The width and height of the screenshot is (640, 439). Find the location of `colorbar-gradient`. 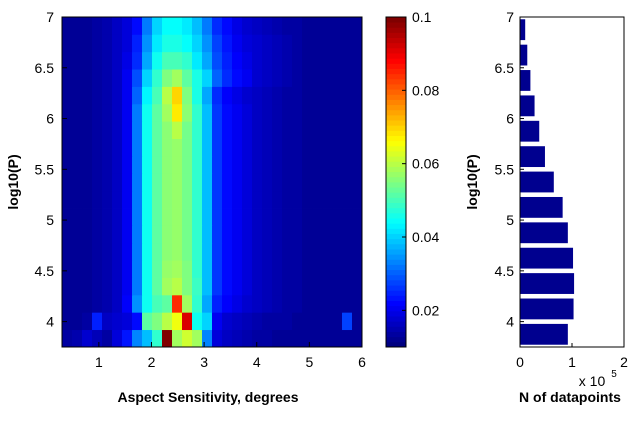

colorbar-gradient is located at coordinates (396, 182).